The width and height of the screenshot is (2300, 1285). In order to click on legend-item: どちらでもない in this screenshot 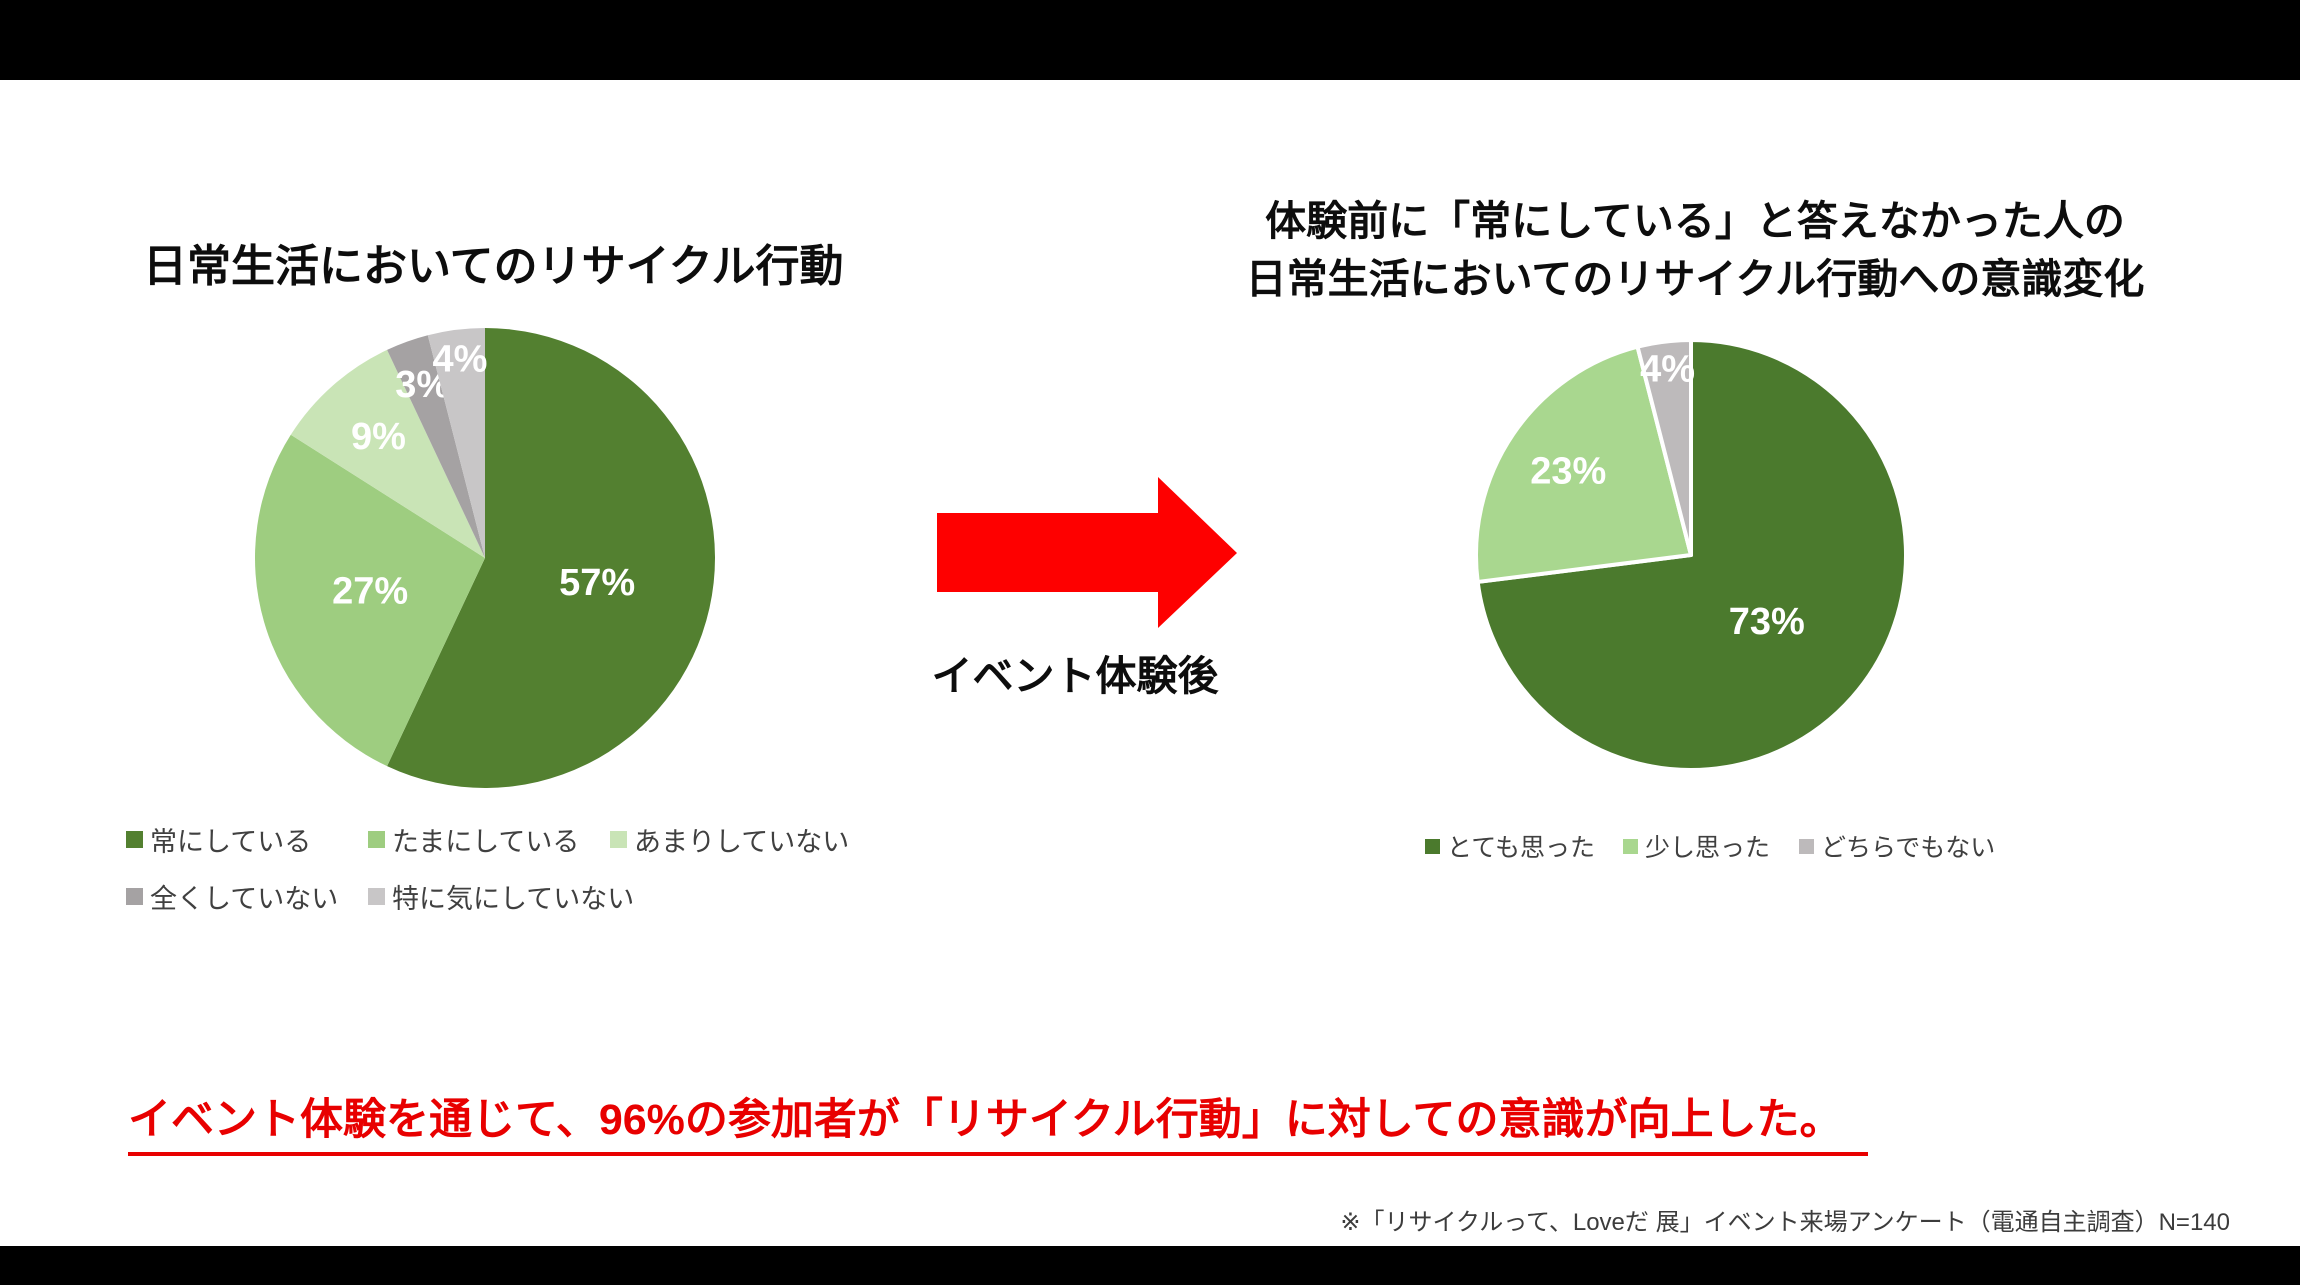, I will do `click(1897, 846)`.